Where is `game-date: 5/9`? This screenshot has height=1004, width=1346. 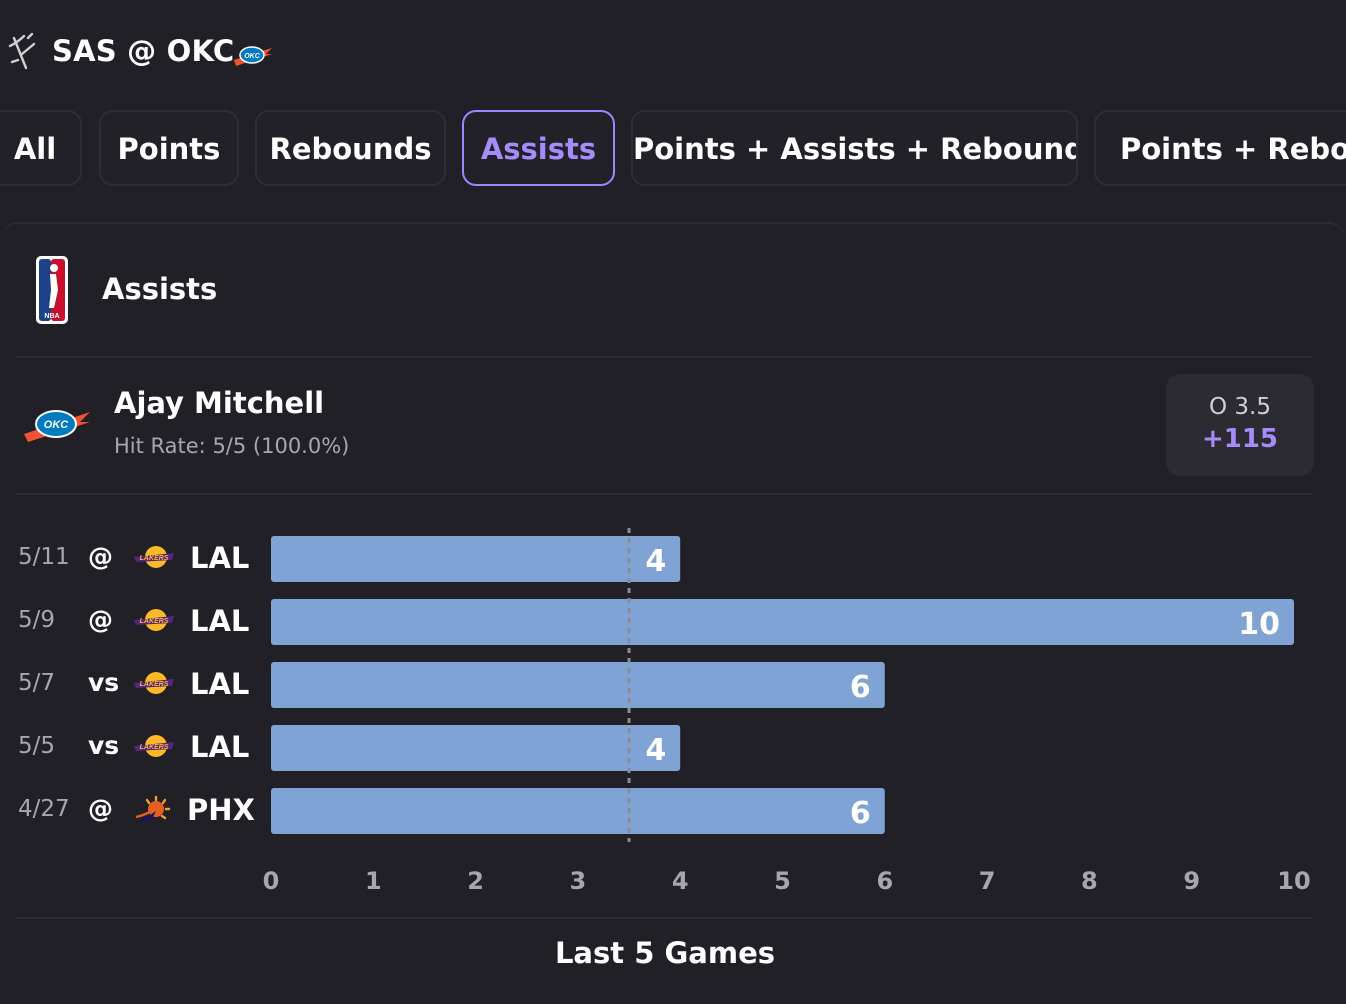
game-date: 5/9 is located at coordinates (37, 620).